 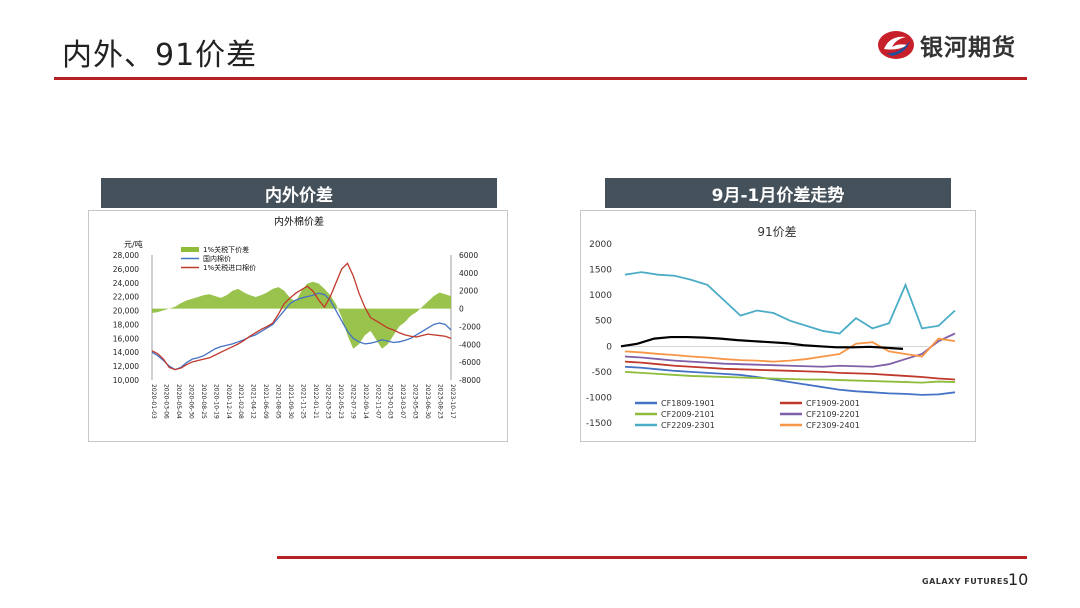 I want to click on y-tick-label: 24,000, so click(x=126, y=283).